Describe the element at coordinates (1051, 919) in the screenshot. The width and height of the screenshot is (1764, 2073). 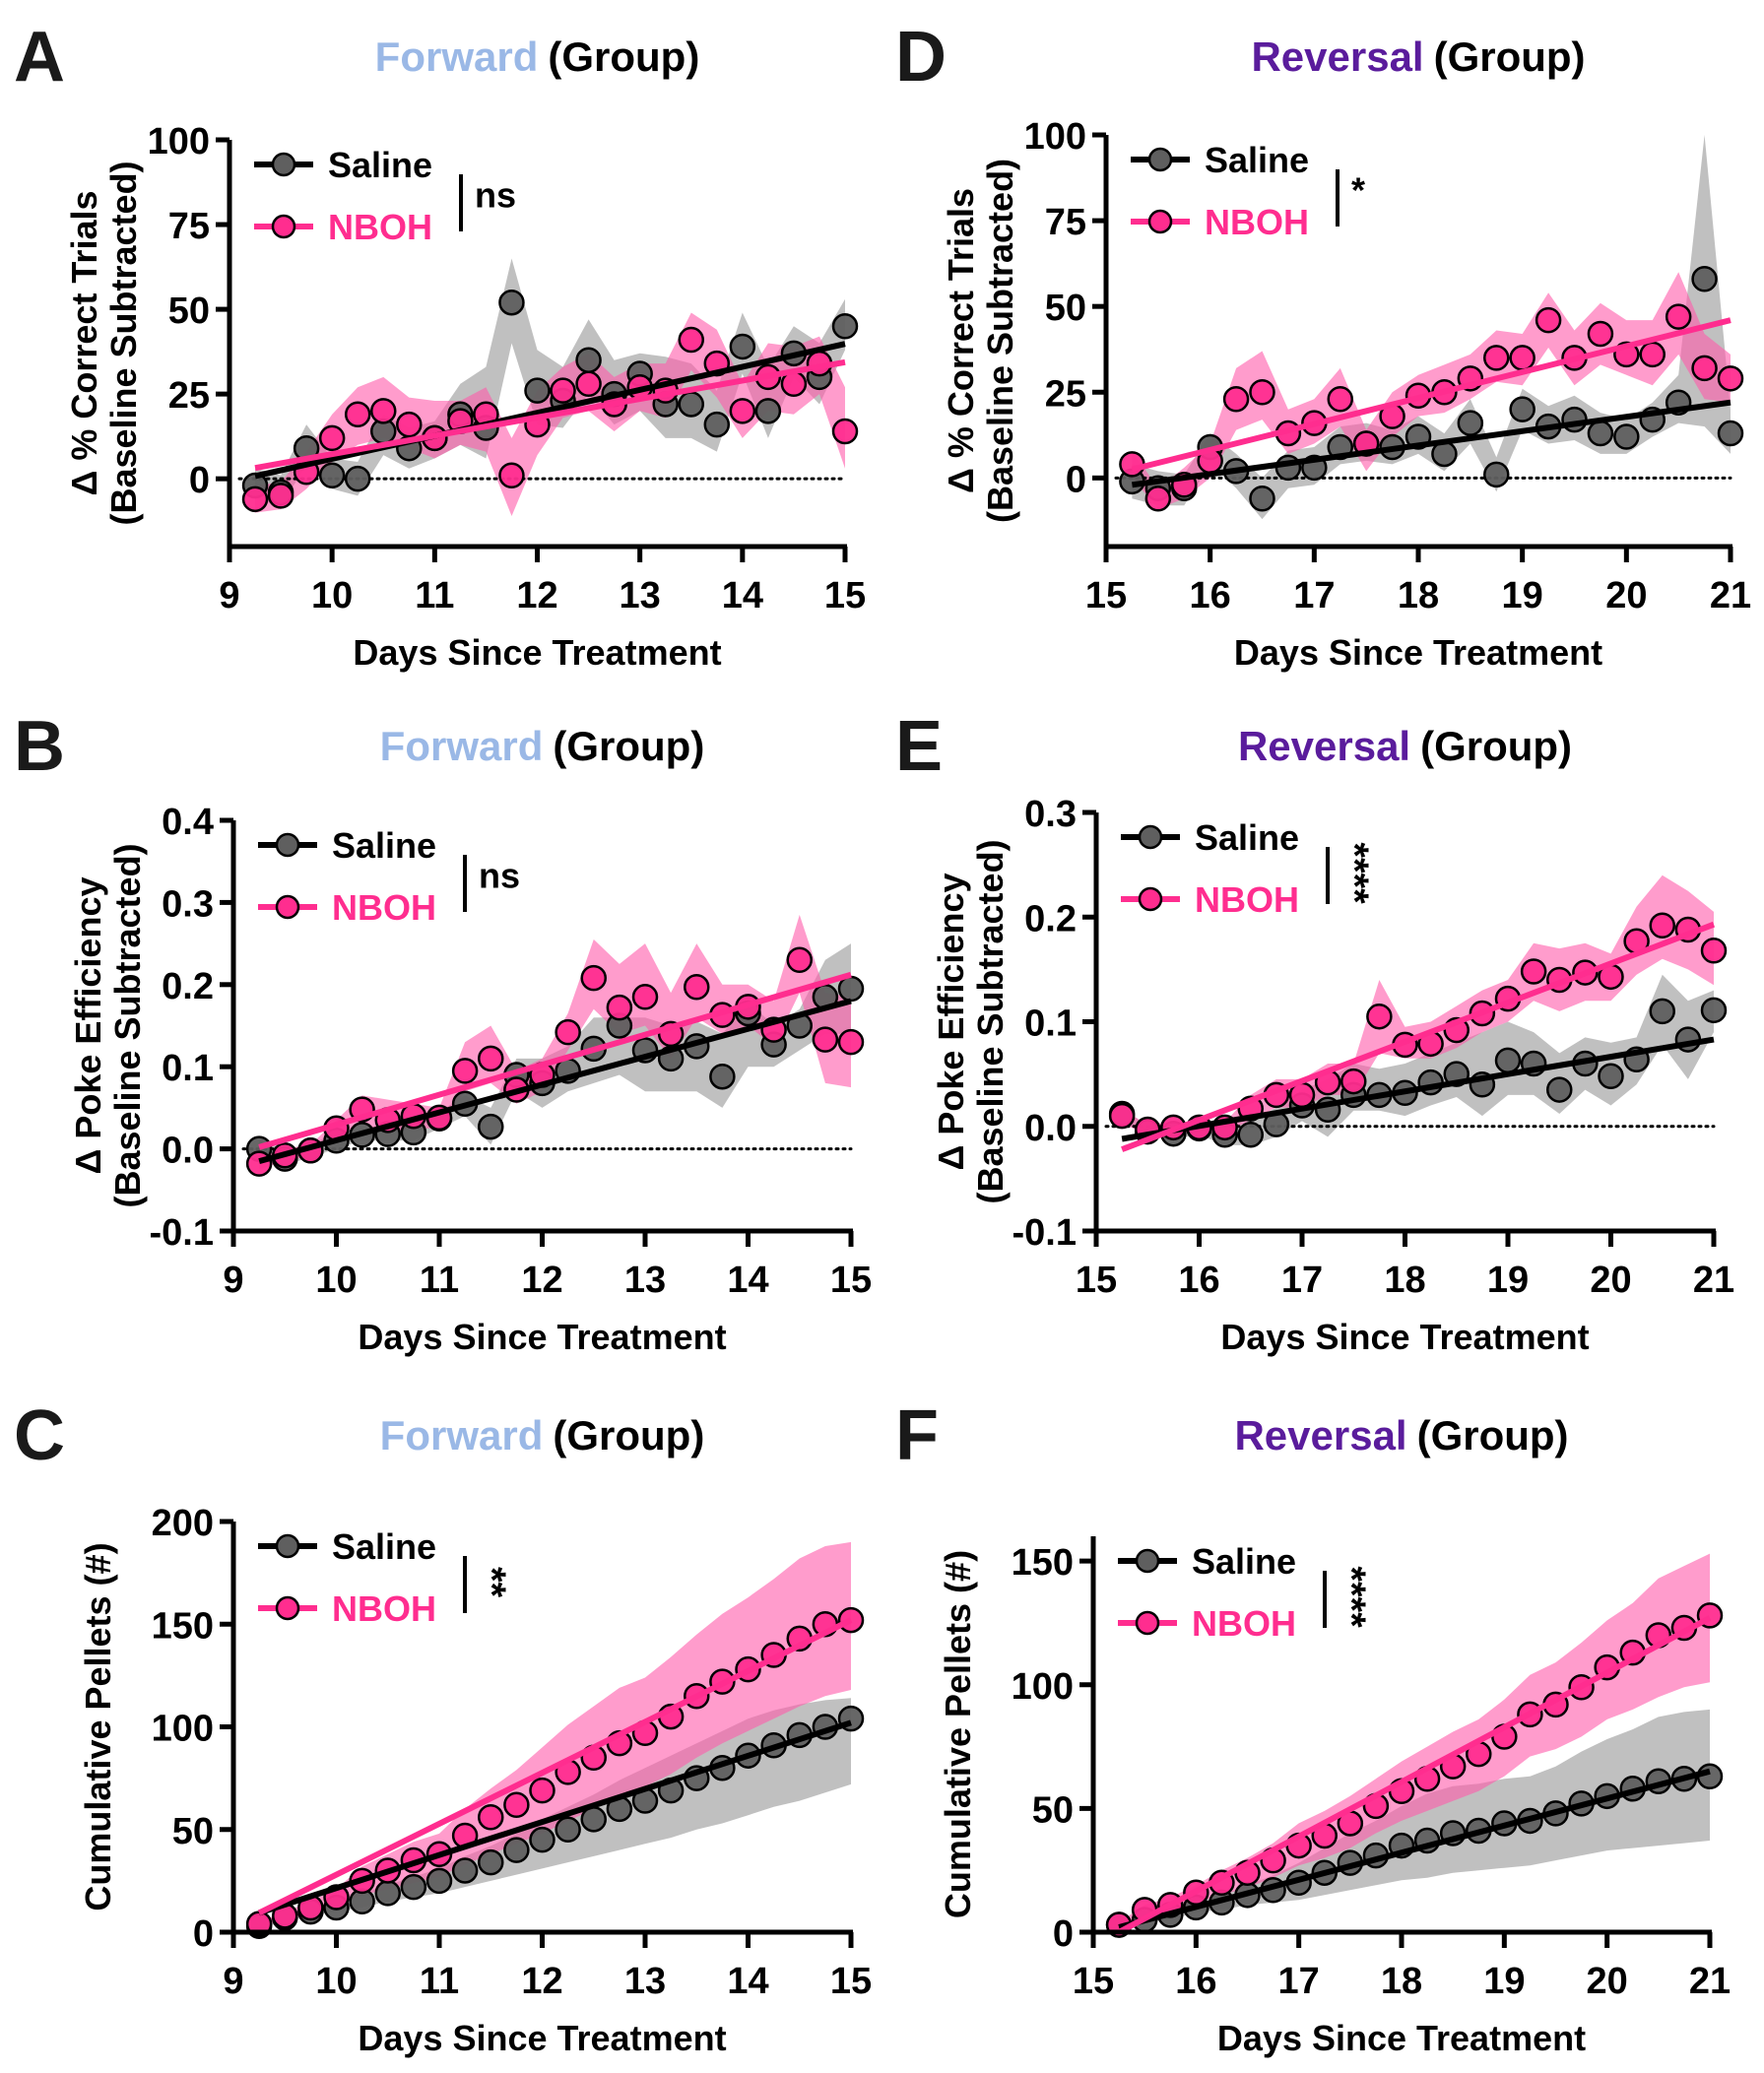
I see `y-tick-label: 0.2` at that location.